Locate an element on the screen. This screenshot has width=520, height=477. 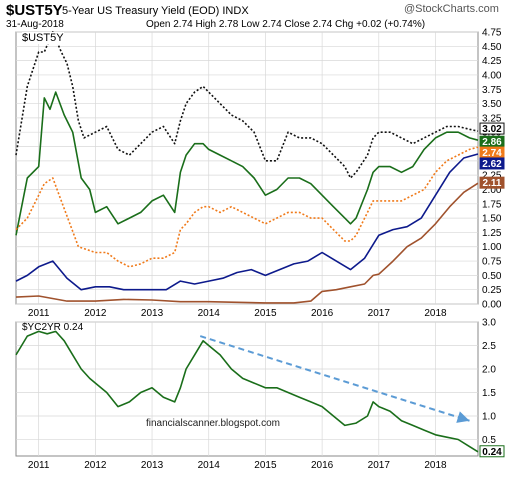
chart-date: 31-Aug-2018 is located at coordinates (35, 24).